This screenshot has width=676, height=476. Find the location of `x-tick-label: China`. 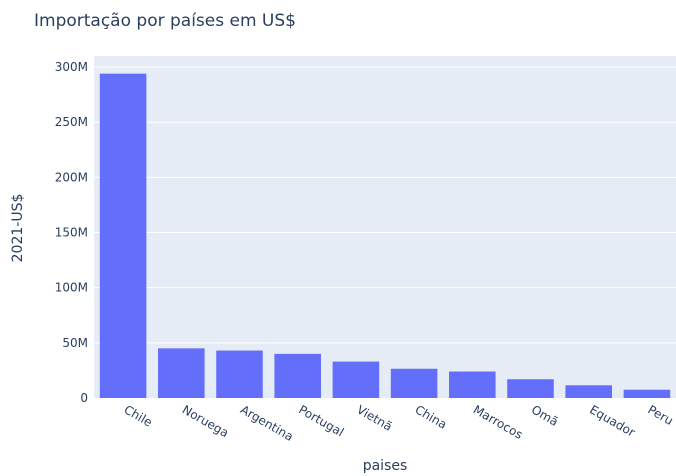

x-tick-label: China is located at coordinates (431, 416).